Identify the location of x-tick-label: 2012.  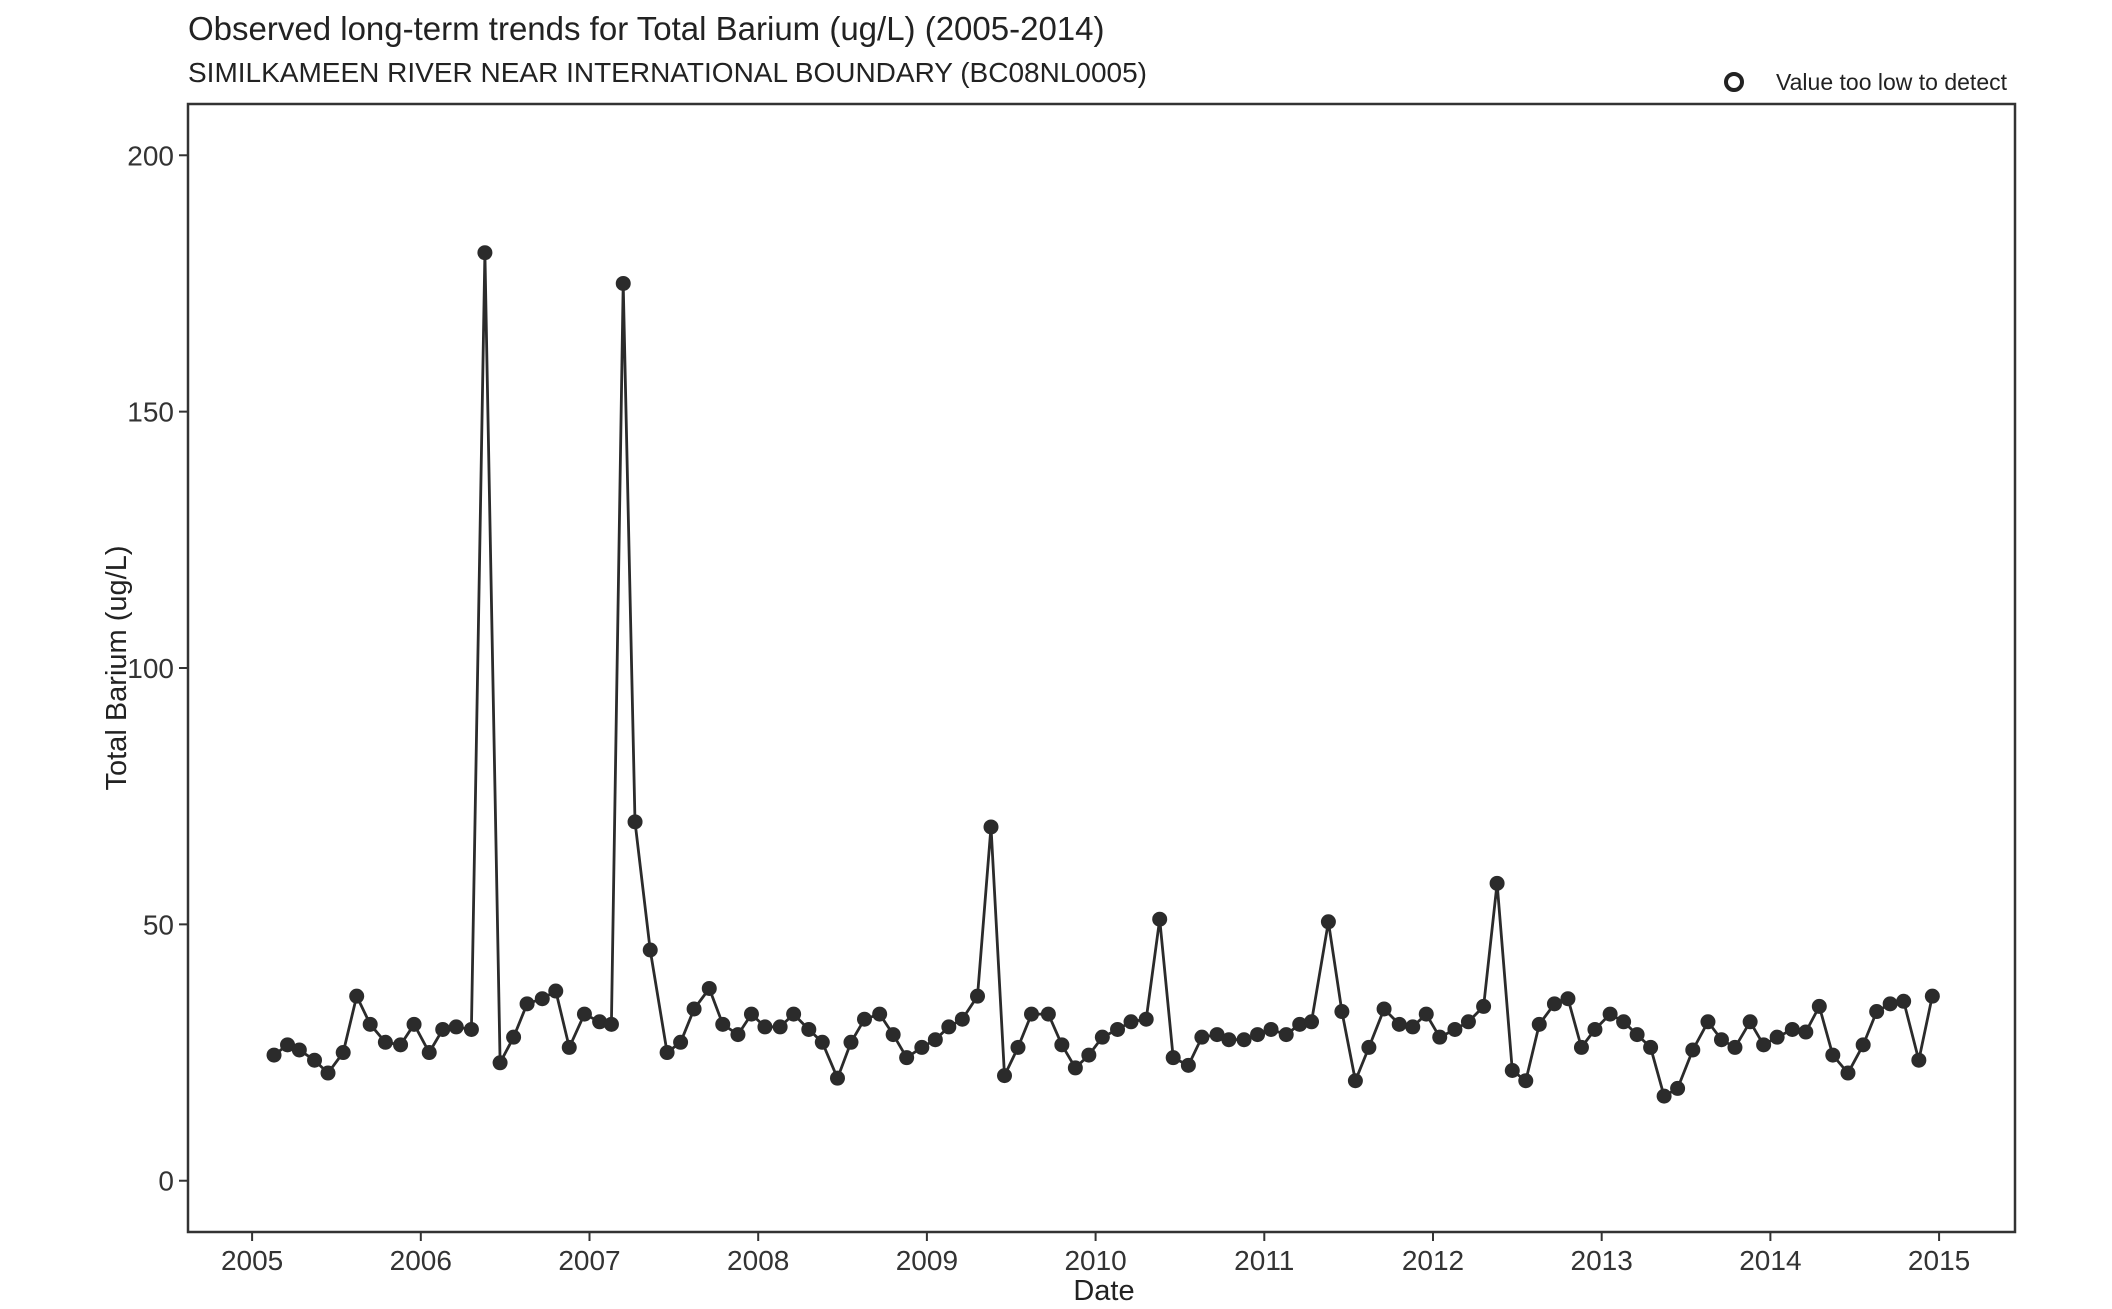
(1433, 1260).